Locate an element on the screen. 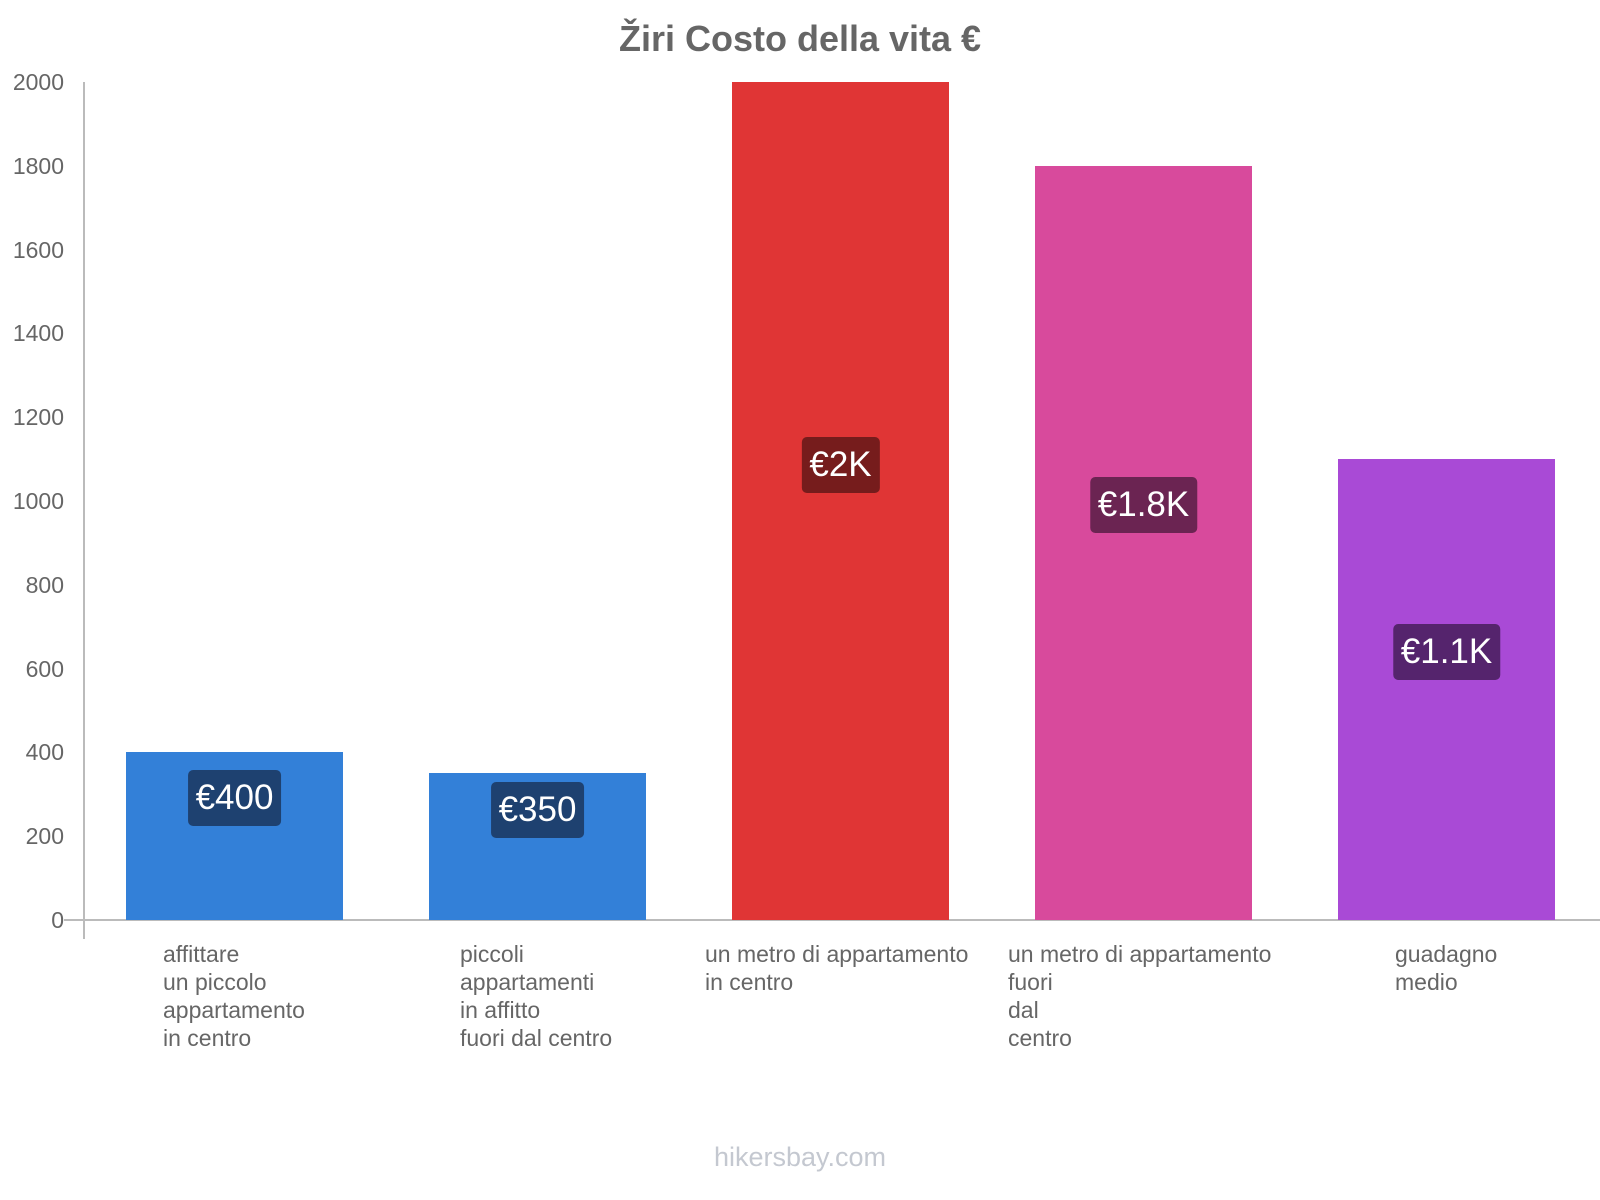  bar-value-label: €350 is located at coordinates (537, 810).